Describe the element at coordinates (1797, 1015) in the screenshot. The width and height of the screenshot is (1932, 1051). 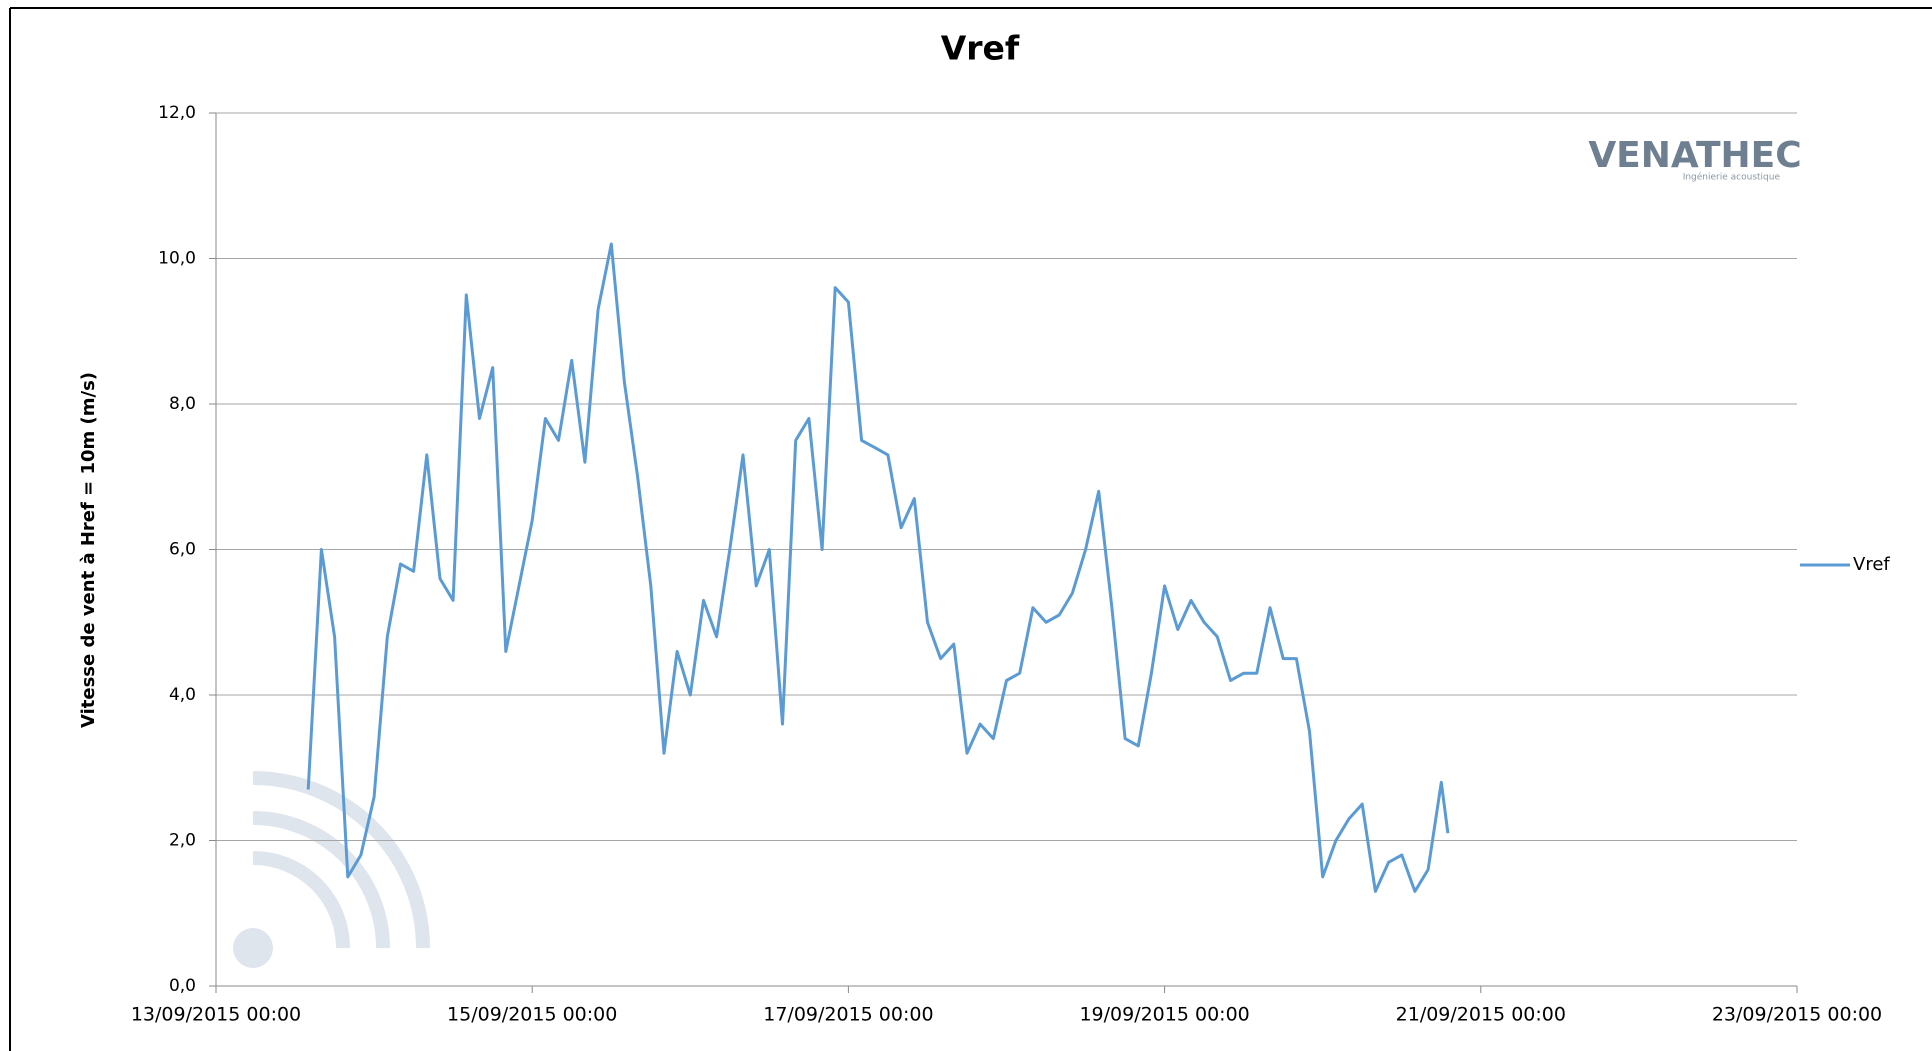
I see `x-tick-label: 23/09/2015 00:00` at that location.